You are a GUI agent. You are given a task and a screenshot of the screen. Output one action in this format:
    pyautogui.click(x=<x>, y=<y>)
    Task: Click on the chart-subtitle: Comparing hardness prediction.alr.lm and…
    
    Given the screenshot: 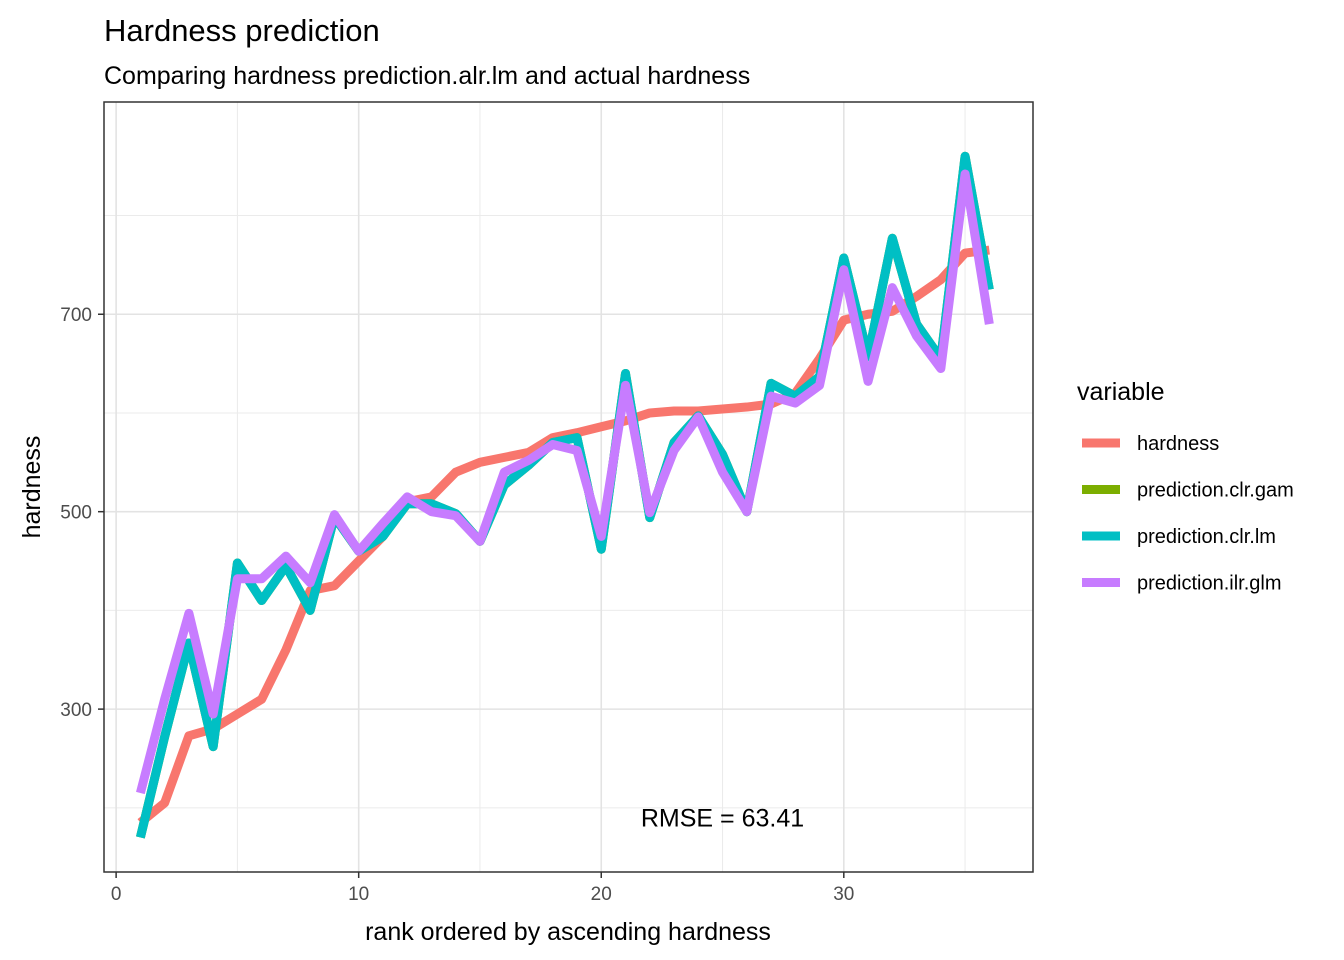 What is the action you would take?
    pyautogui.click(x=427, y=76)
    